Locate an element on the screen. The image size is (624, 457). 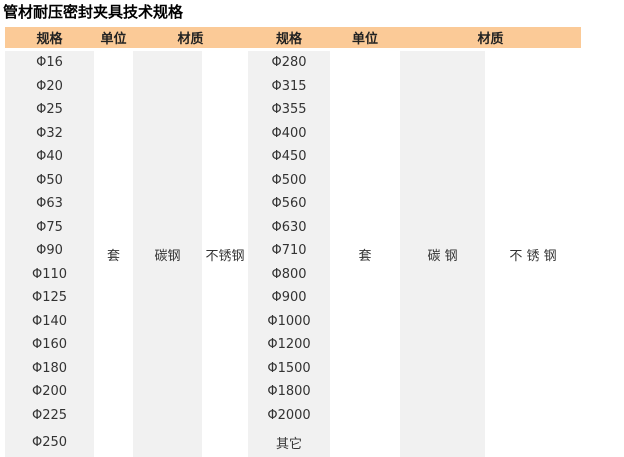
header-unit-left: 单位 is located at coordinates (113, 39).